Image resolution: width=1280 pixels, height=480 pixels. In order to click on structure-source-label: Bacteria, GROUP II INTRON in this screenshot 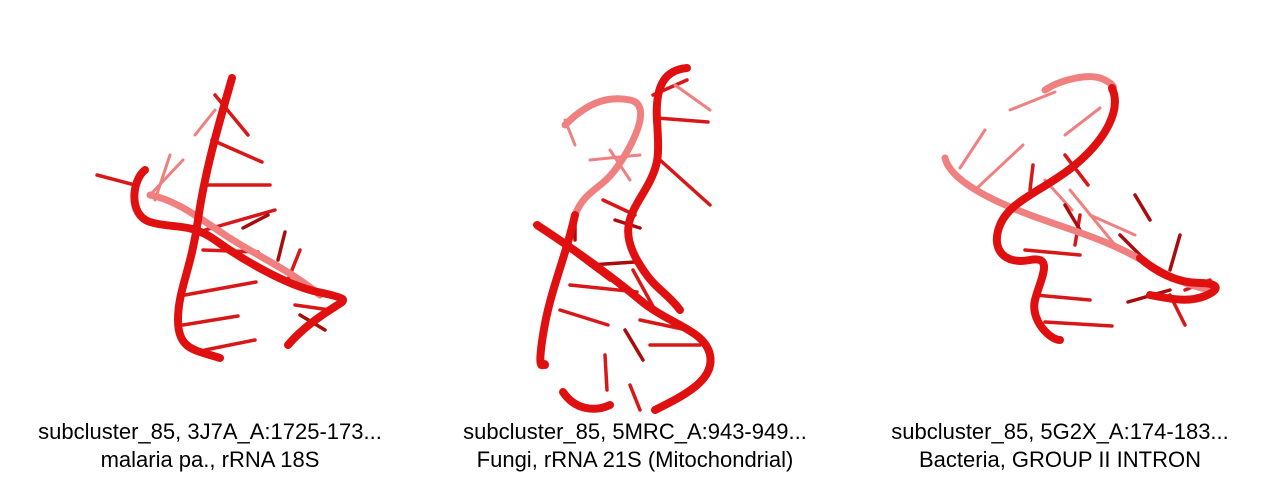, I will do `click(1060, 459)`.